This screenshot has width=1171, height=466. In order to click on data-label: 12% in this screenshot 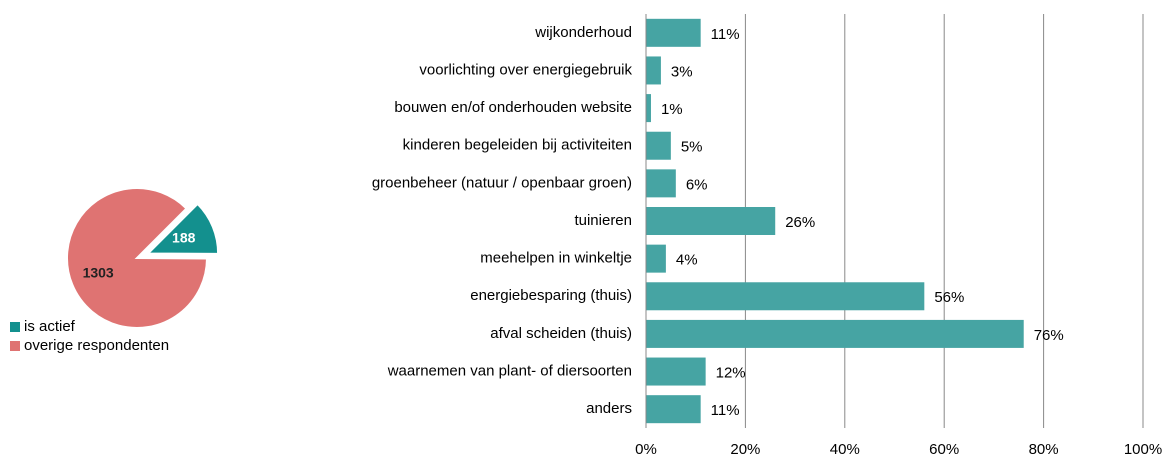, I will do `click(731, 373)`.